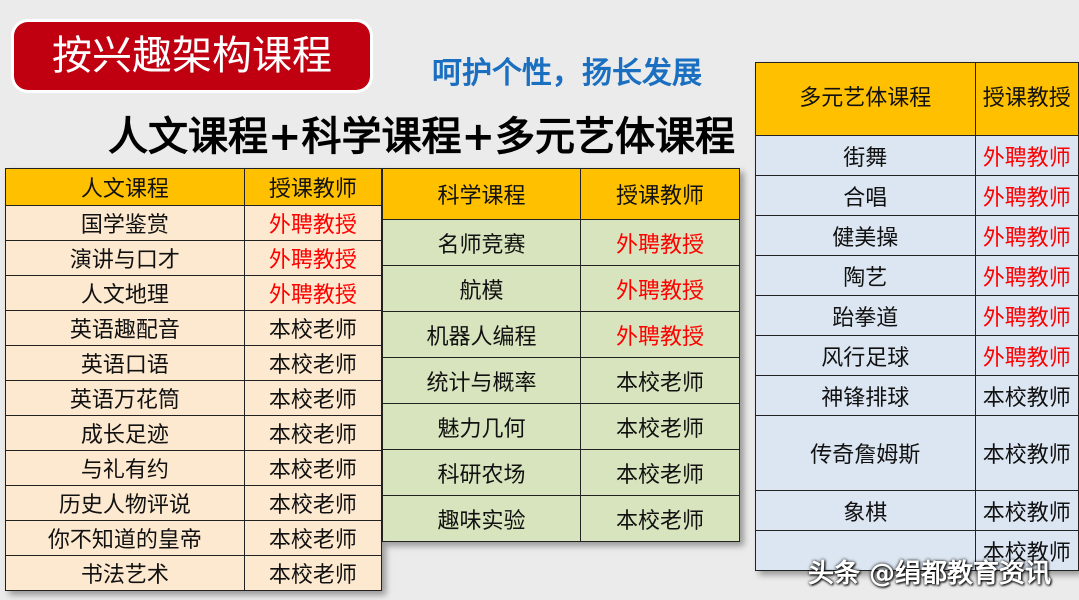  I want to click on slogan: 呵护个性，扬长发展, so click(567, 73).